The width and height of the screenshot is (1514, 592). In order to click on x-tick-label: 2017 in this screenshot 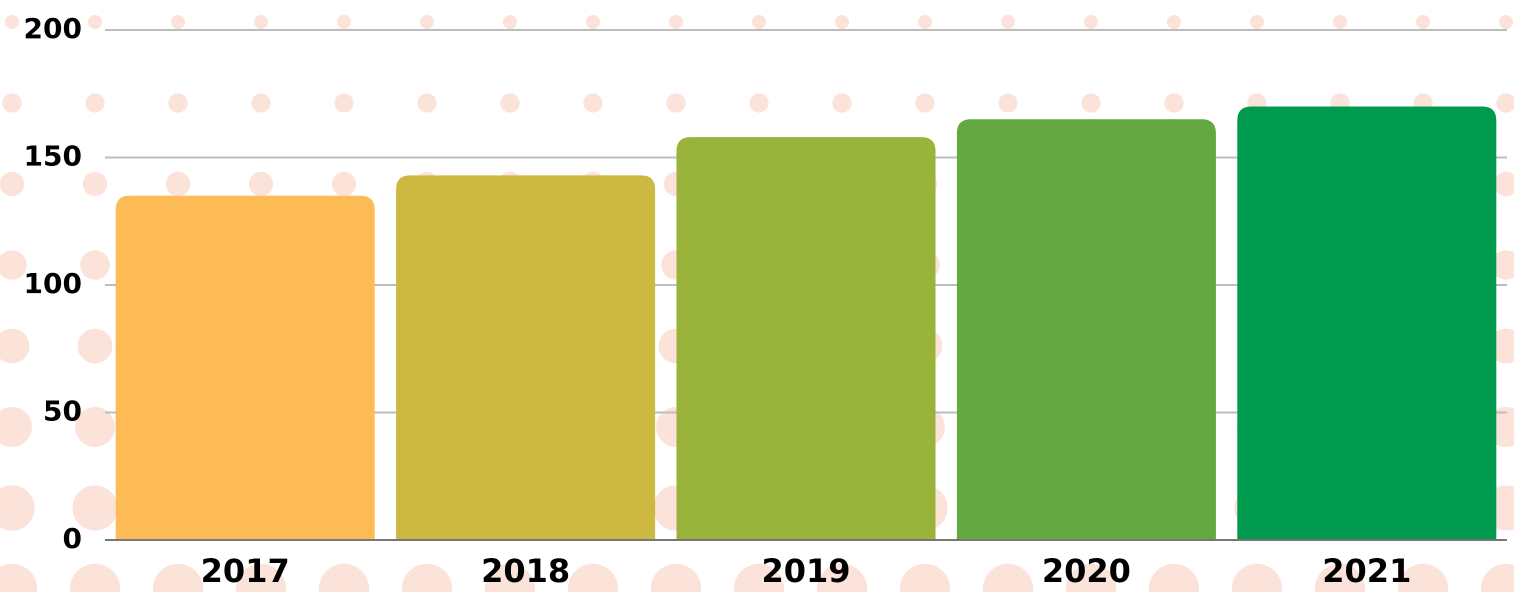, I will do `click(245, 571)`.